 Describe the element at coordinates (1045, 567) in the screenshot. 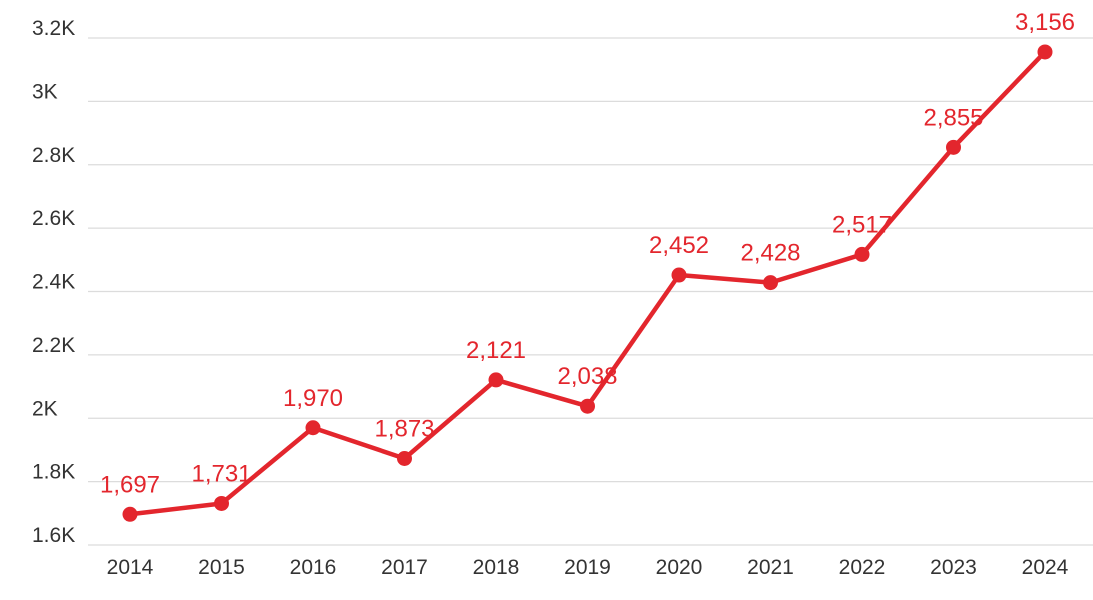

I see `x-tick-label: 2024` at that location.